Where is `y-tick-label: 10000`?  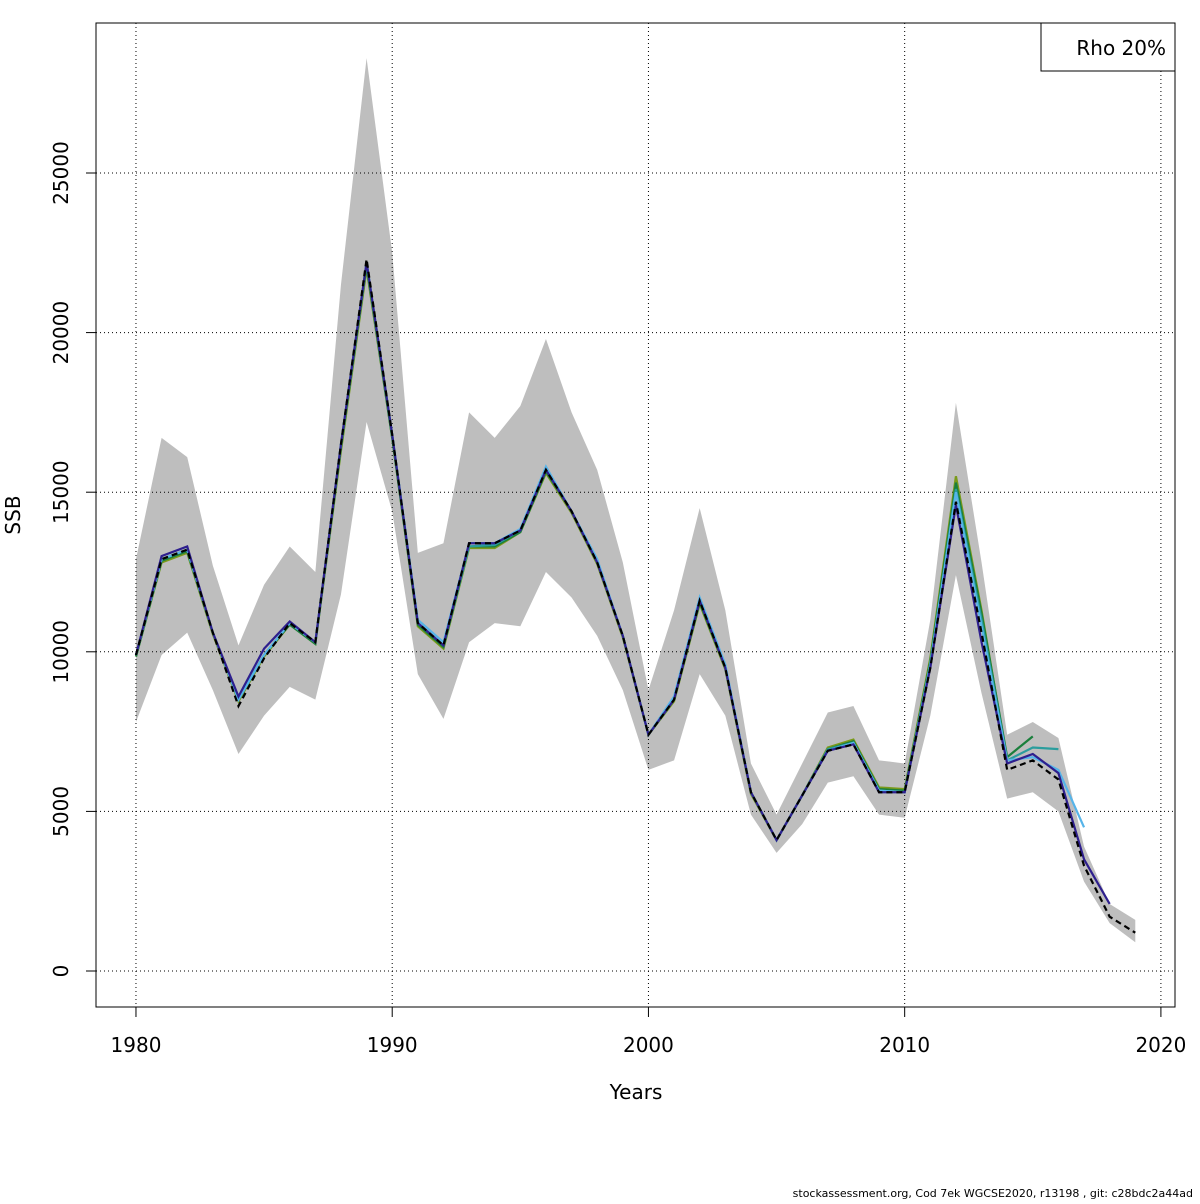
y-tick-label: 10000 is located at coordinates (61, 652).